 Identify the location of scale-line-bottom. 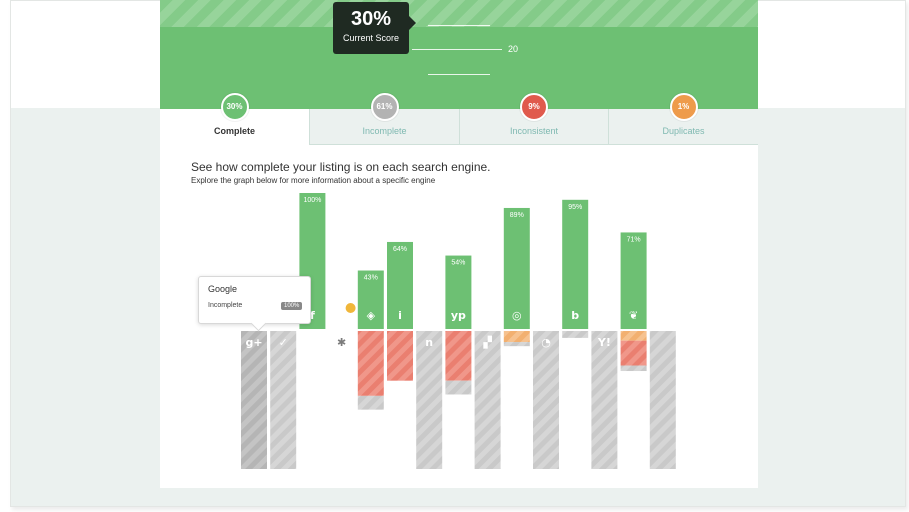
(459, 74).